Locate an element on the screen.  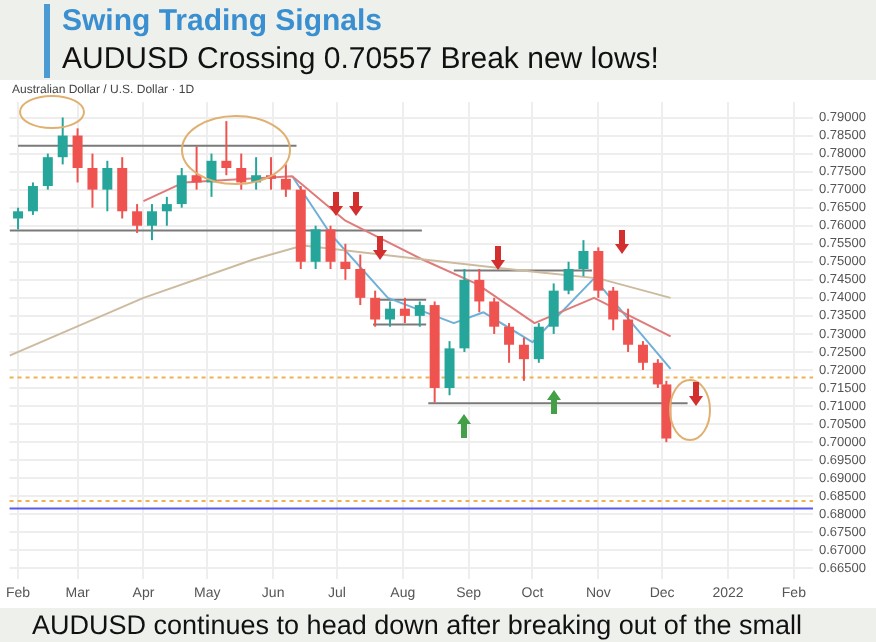
chart-title: Swing Trading Signals is located at coordinates (223, 22).